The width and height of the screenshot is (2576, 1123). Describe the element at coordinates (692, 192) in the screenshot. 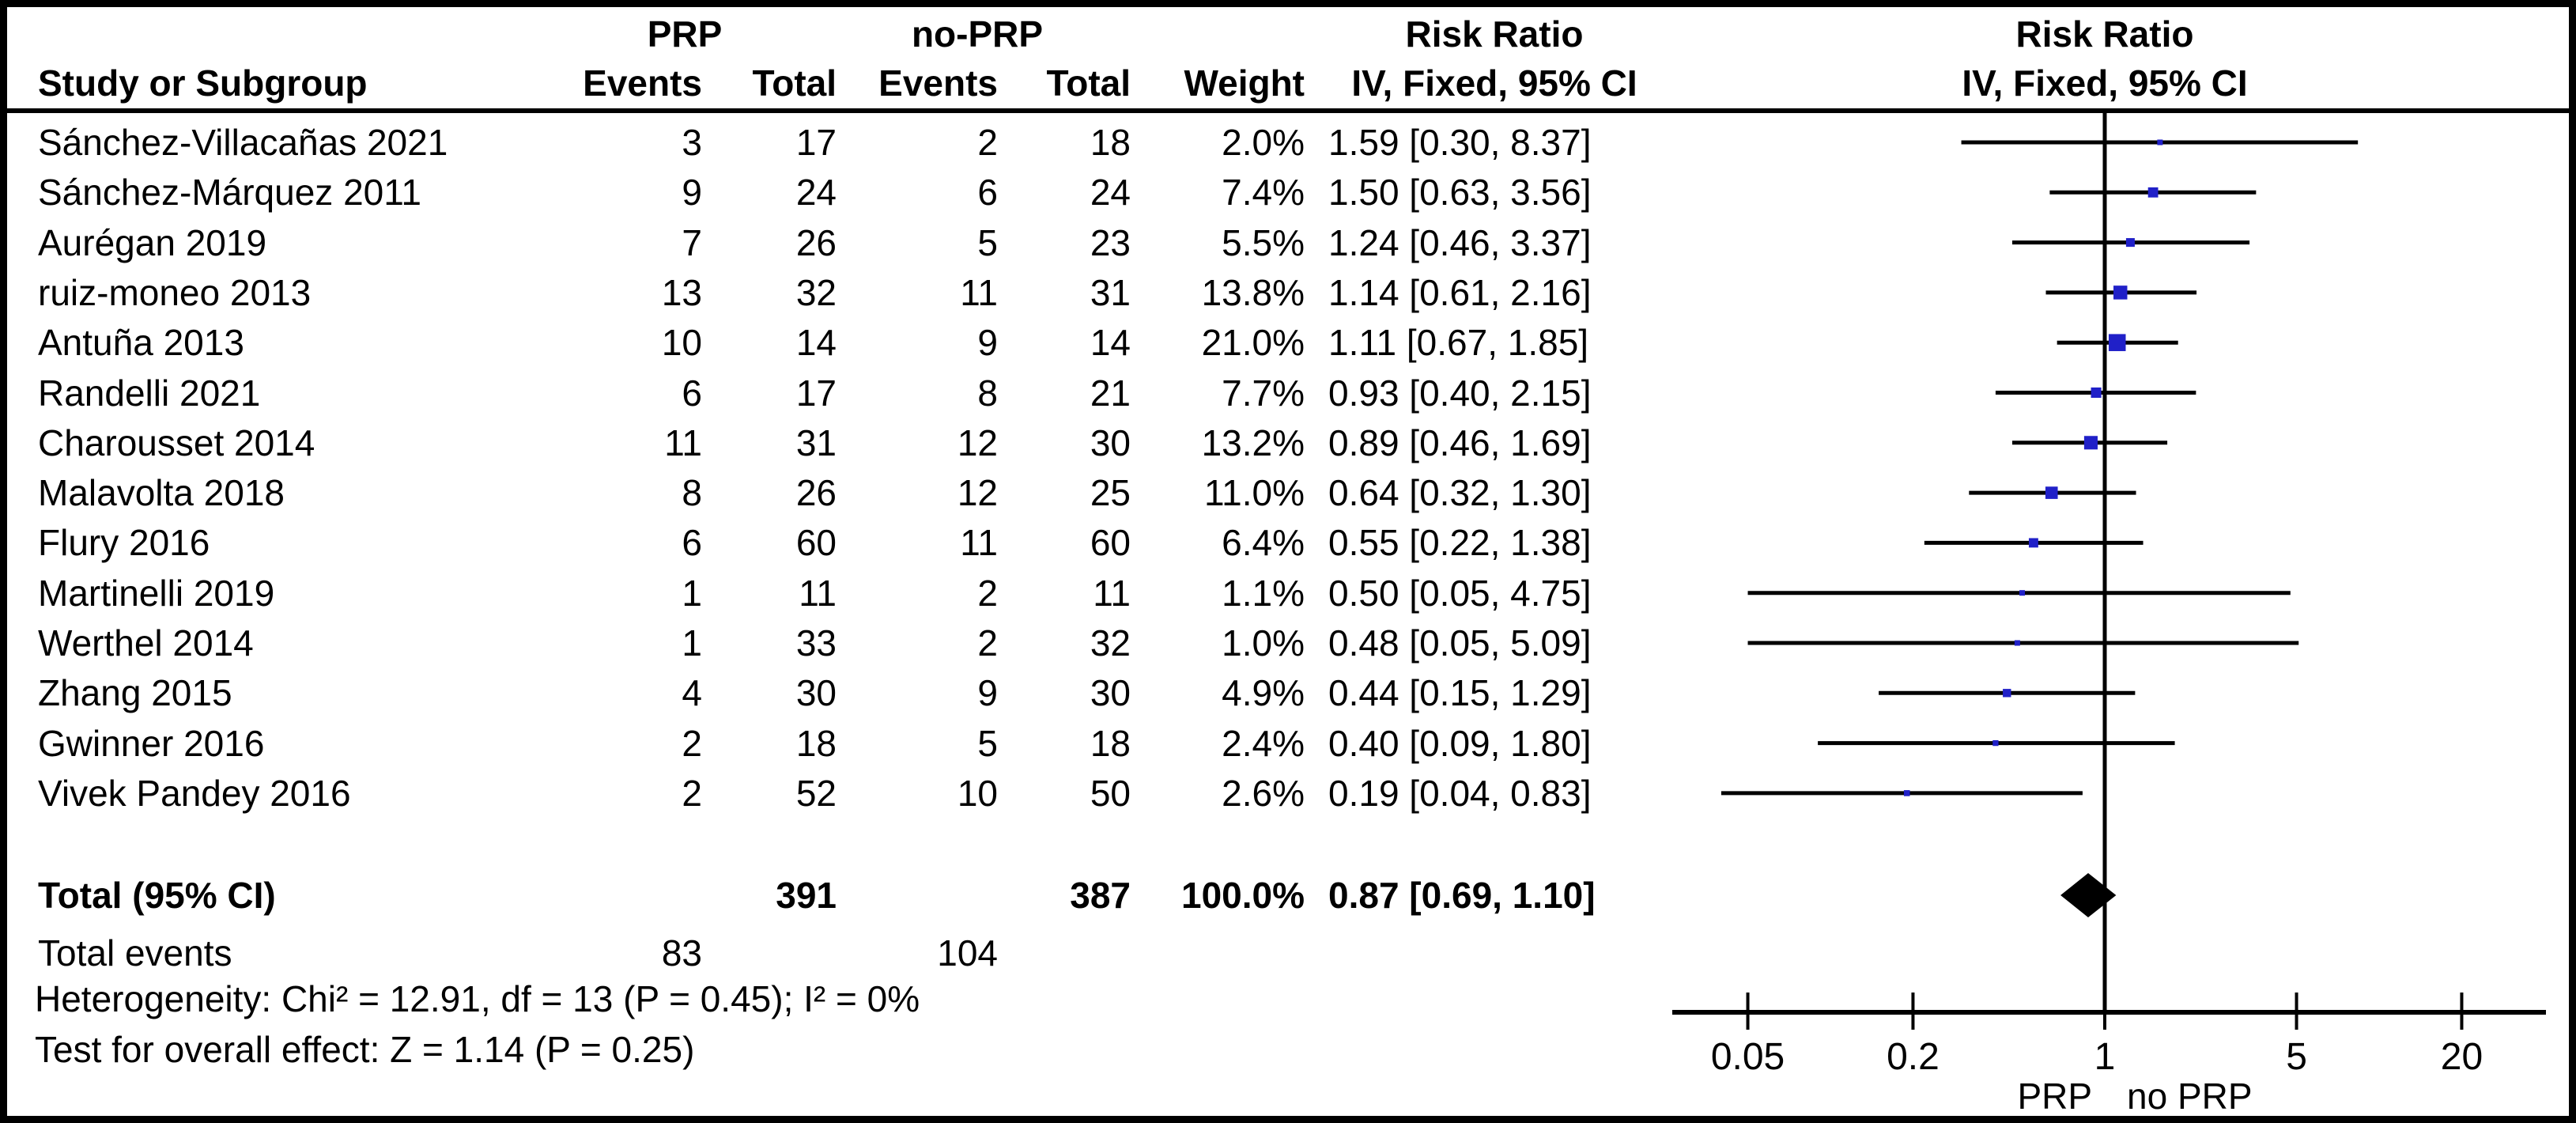

I see `prp-events: 9` at that location.